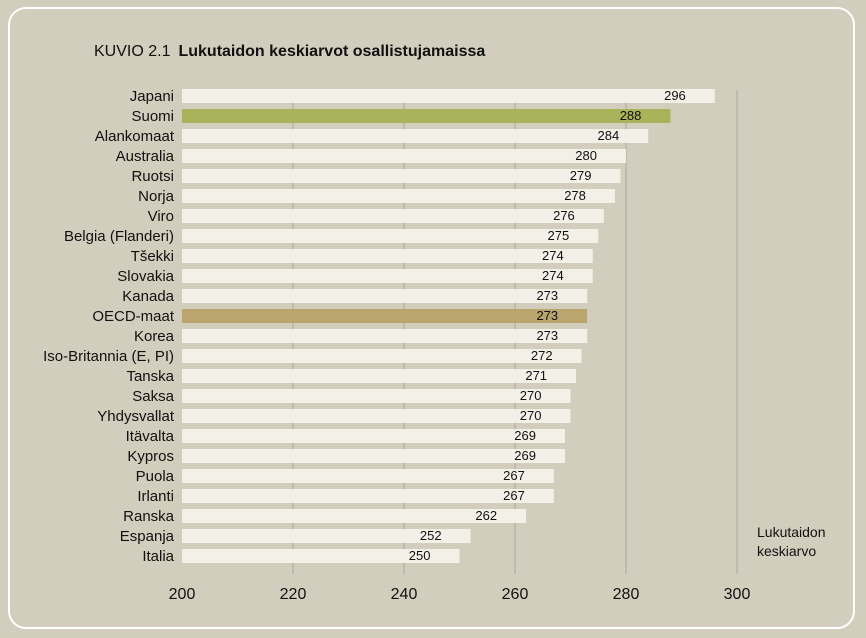 This screenshot has width=866, height=638. What do you see at coordinates (156, 196) in the screenshot?
I see `category-label: Norja` at bounding box center [156, 196].